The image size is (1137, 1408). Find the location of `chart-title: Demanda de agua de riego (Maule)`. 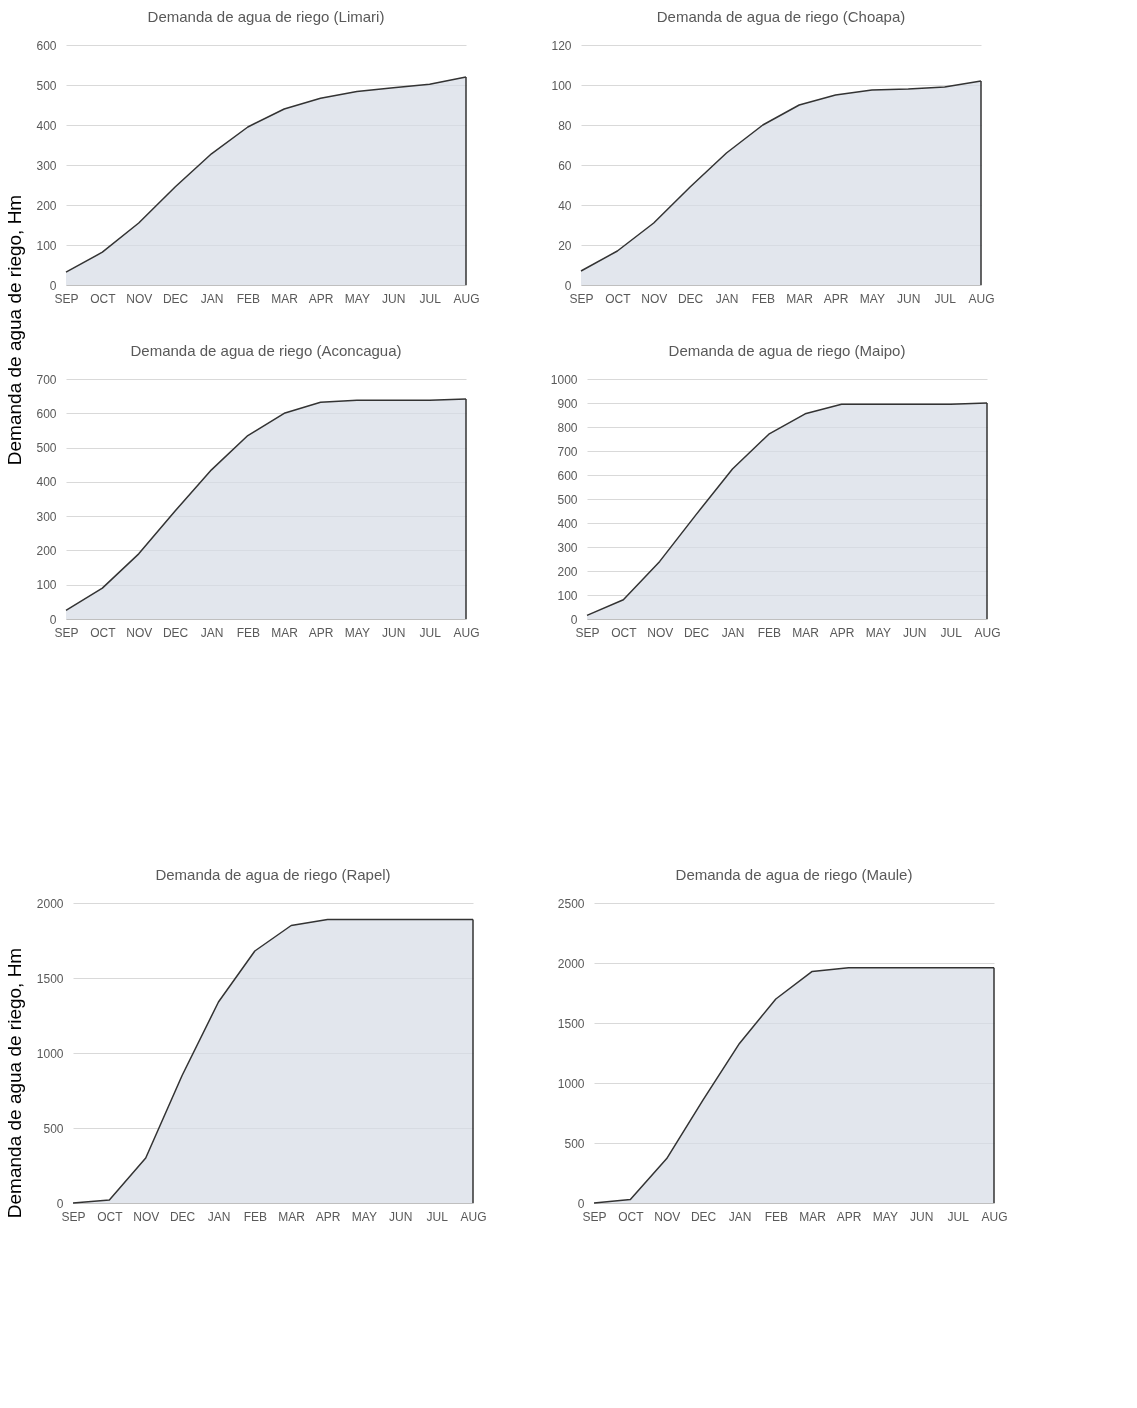

chart-title: Demanda de agua de riego (Maule) is located at coordinates (794, 874).